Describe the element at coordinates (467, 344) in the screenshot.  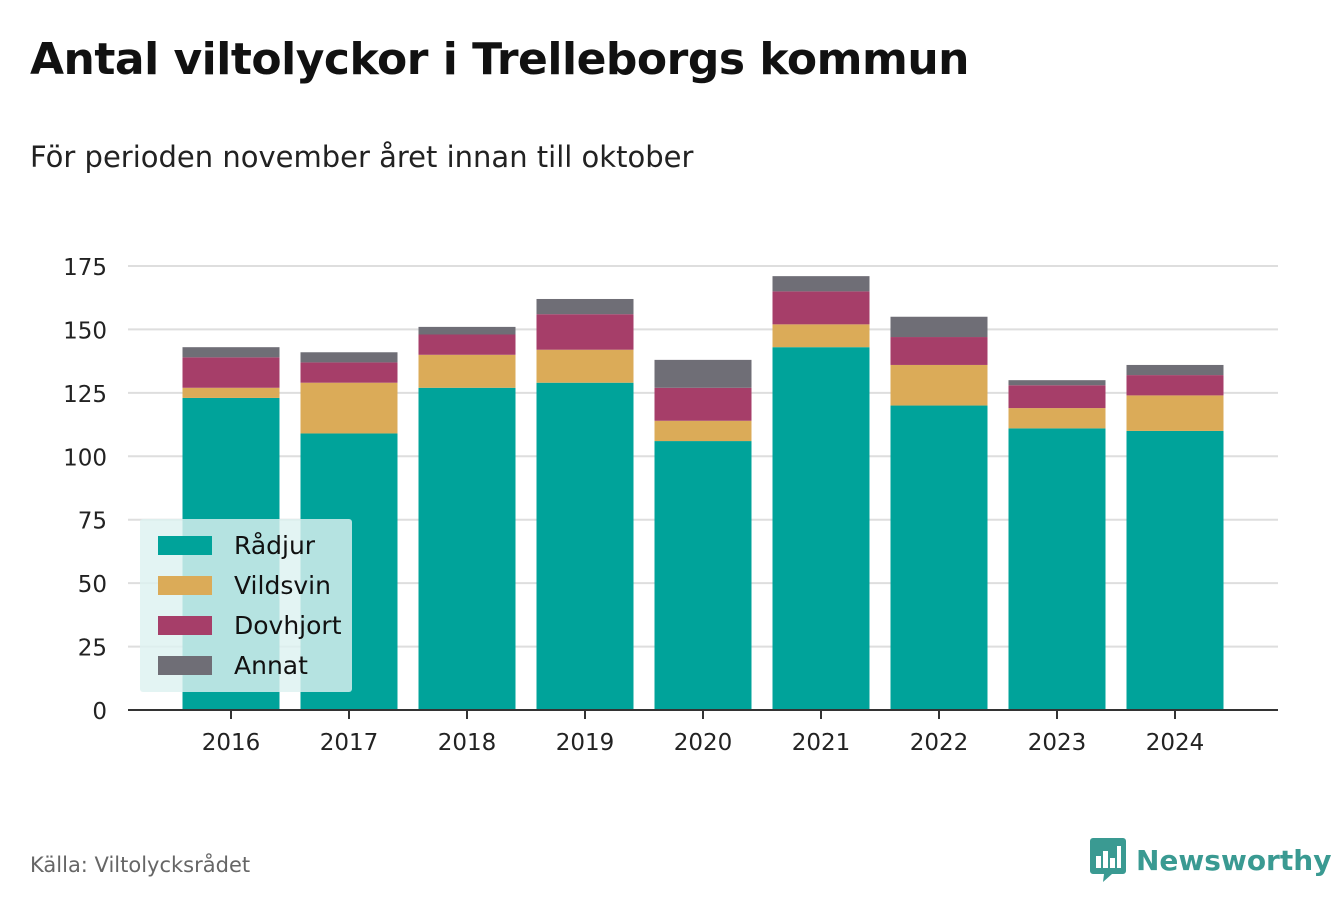
I see `bar-segment-dovhjort-2018` at that location.